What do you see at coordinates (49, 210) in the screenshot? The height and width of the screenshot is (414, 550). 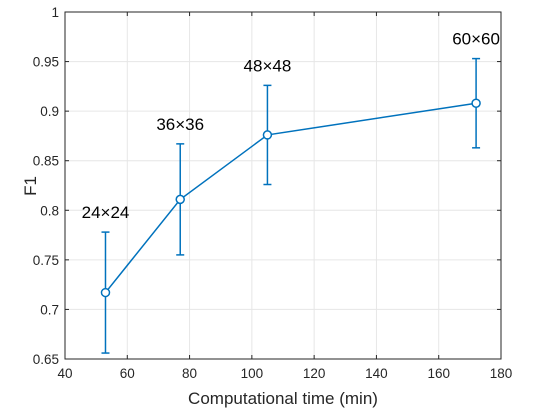 I see `y-tick-label: 0.8` at bounding box center [49, 210].